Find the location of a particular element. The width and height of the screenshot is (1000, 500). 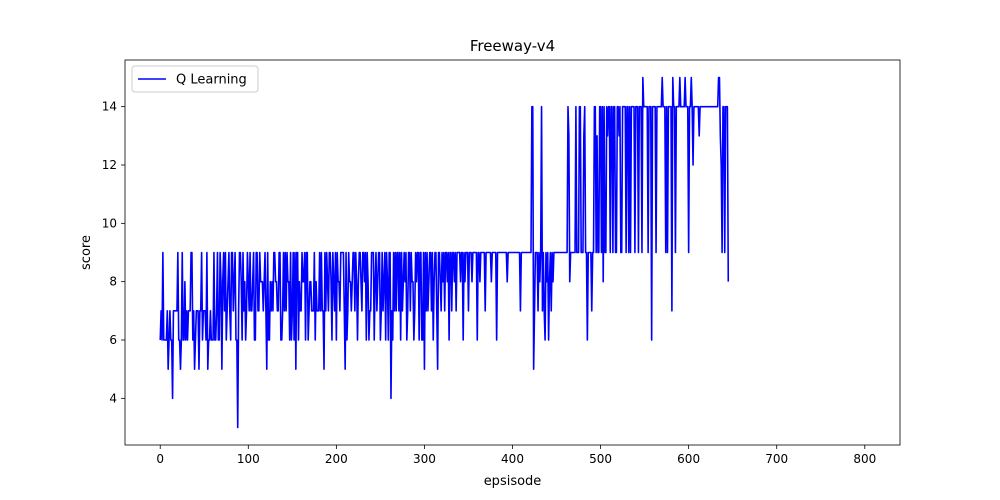

x-tick-label: 400 is located at coordinates (512, 459).